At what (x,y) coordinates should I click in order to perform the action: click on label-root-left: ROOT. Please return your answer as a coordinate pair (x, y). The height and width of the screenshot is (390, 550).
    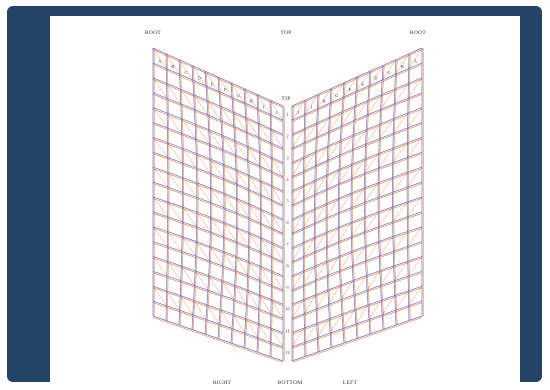
    Looking at the image, I should click on (153, 33).